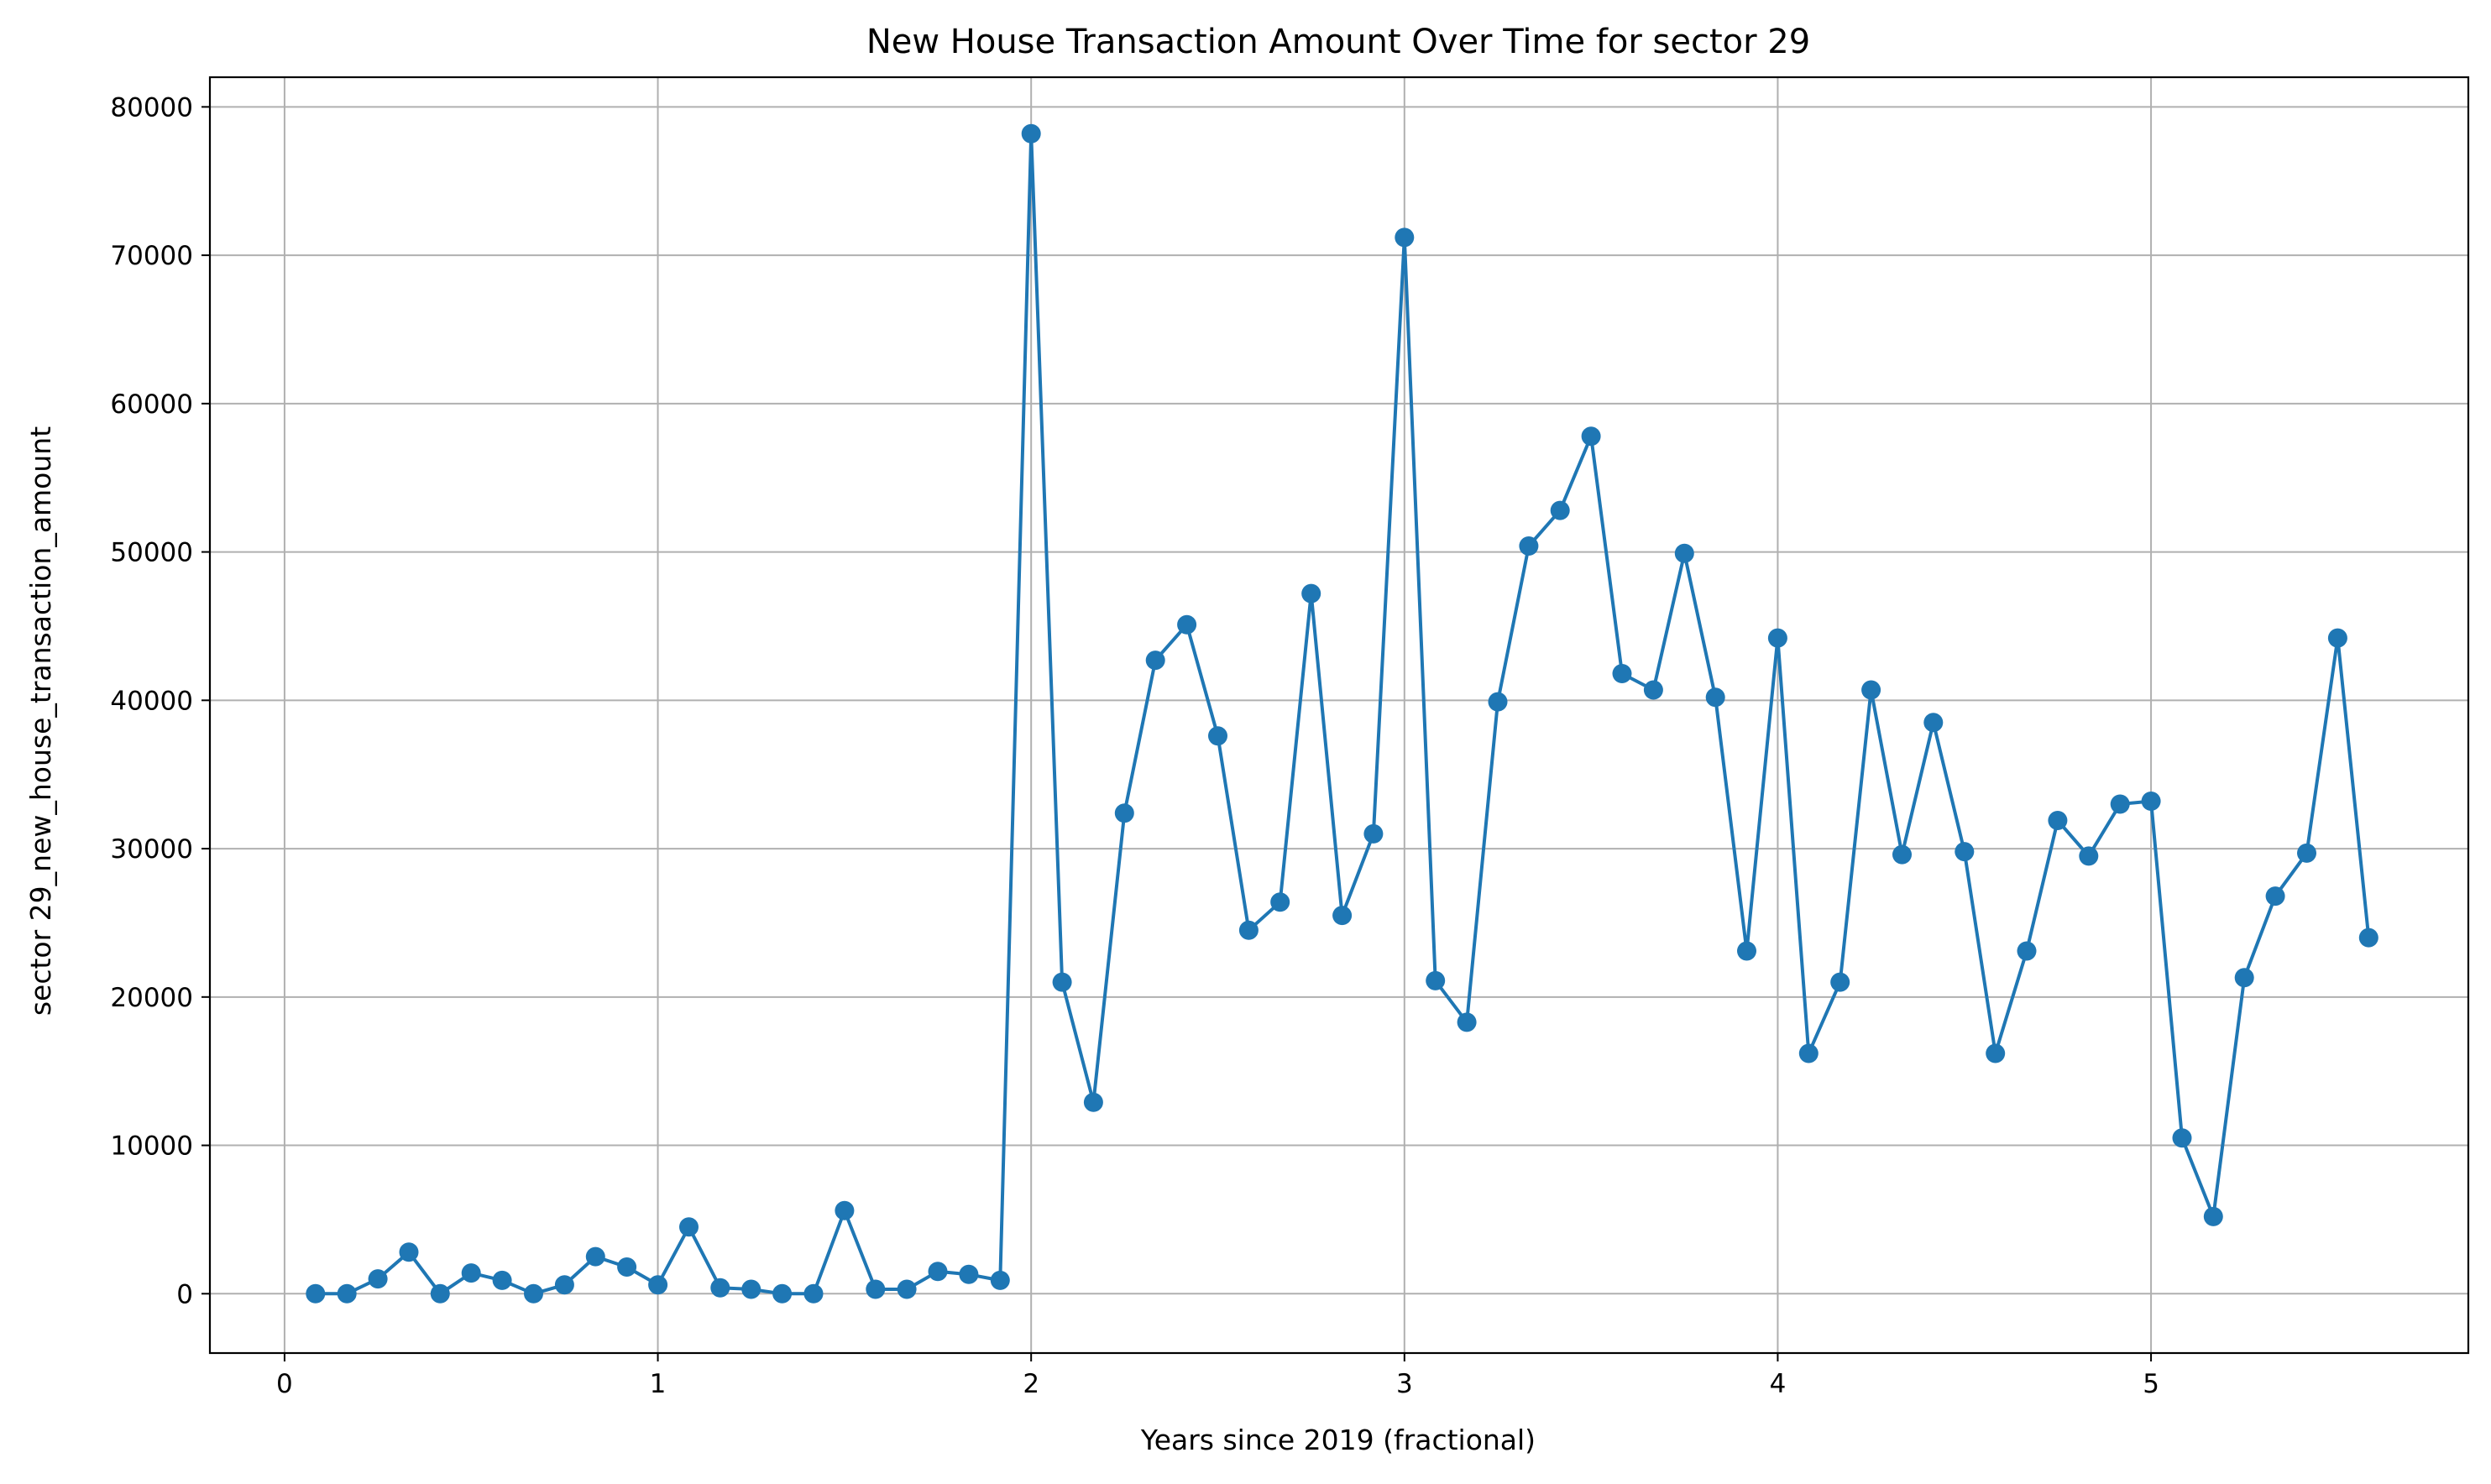 The width and height of the screenshot is (2491, 1484). I want to click on x-tick-label: 3, so click(1405, 1384).